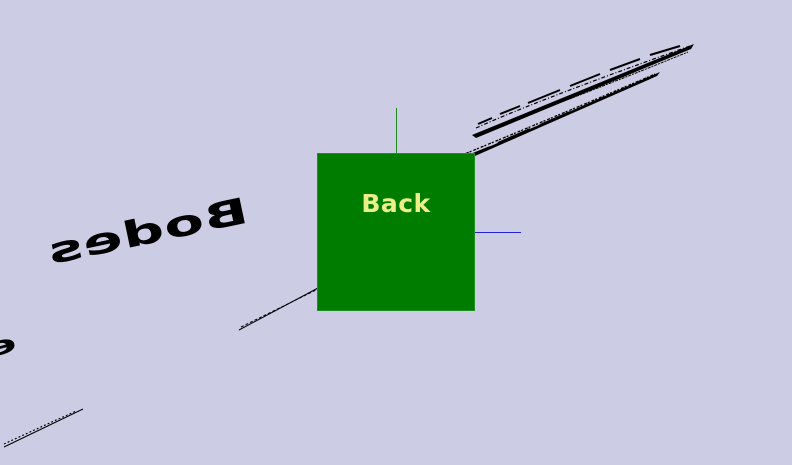 This screenshot has width=792, height=465. Describe the element at coordinates (498, 232) in the screenshot. I see `x-axis-line` at that location.